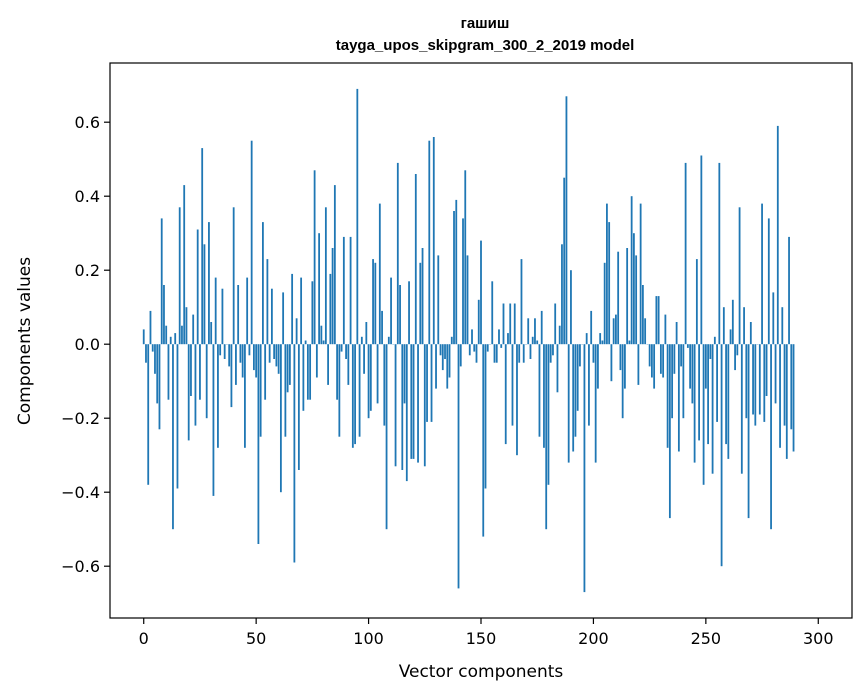 The width and height of the screenshot is (867, 696). I want to click on y-tick-label: −0.2, so click(80, 418).